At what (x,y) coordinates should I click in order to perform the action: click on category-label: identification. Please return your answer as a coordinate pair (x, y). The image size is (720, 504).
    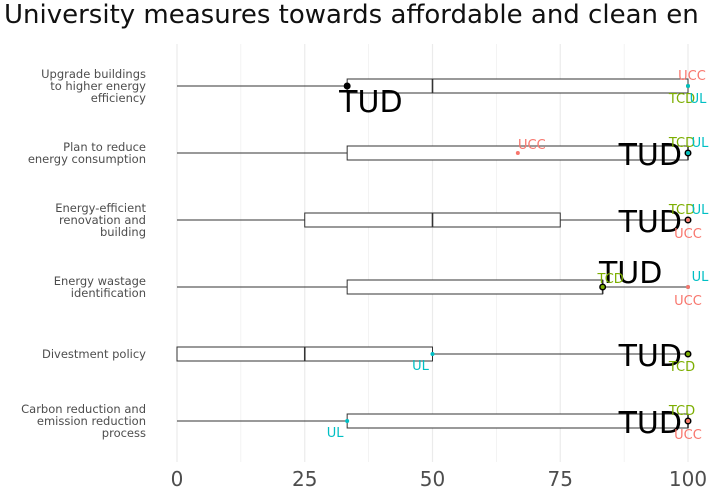
    Looking at the image, I should click on (108, 293).